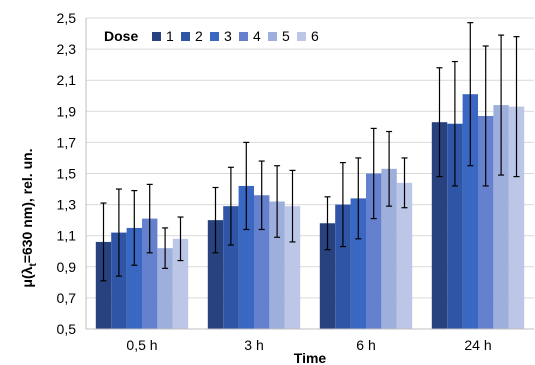 This screenshot has height=365, width=535. Describe the element at coordinates (67, 174) in the screenshot. I see `y-tick-label: 1,5` at that location.